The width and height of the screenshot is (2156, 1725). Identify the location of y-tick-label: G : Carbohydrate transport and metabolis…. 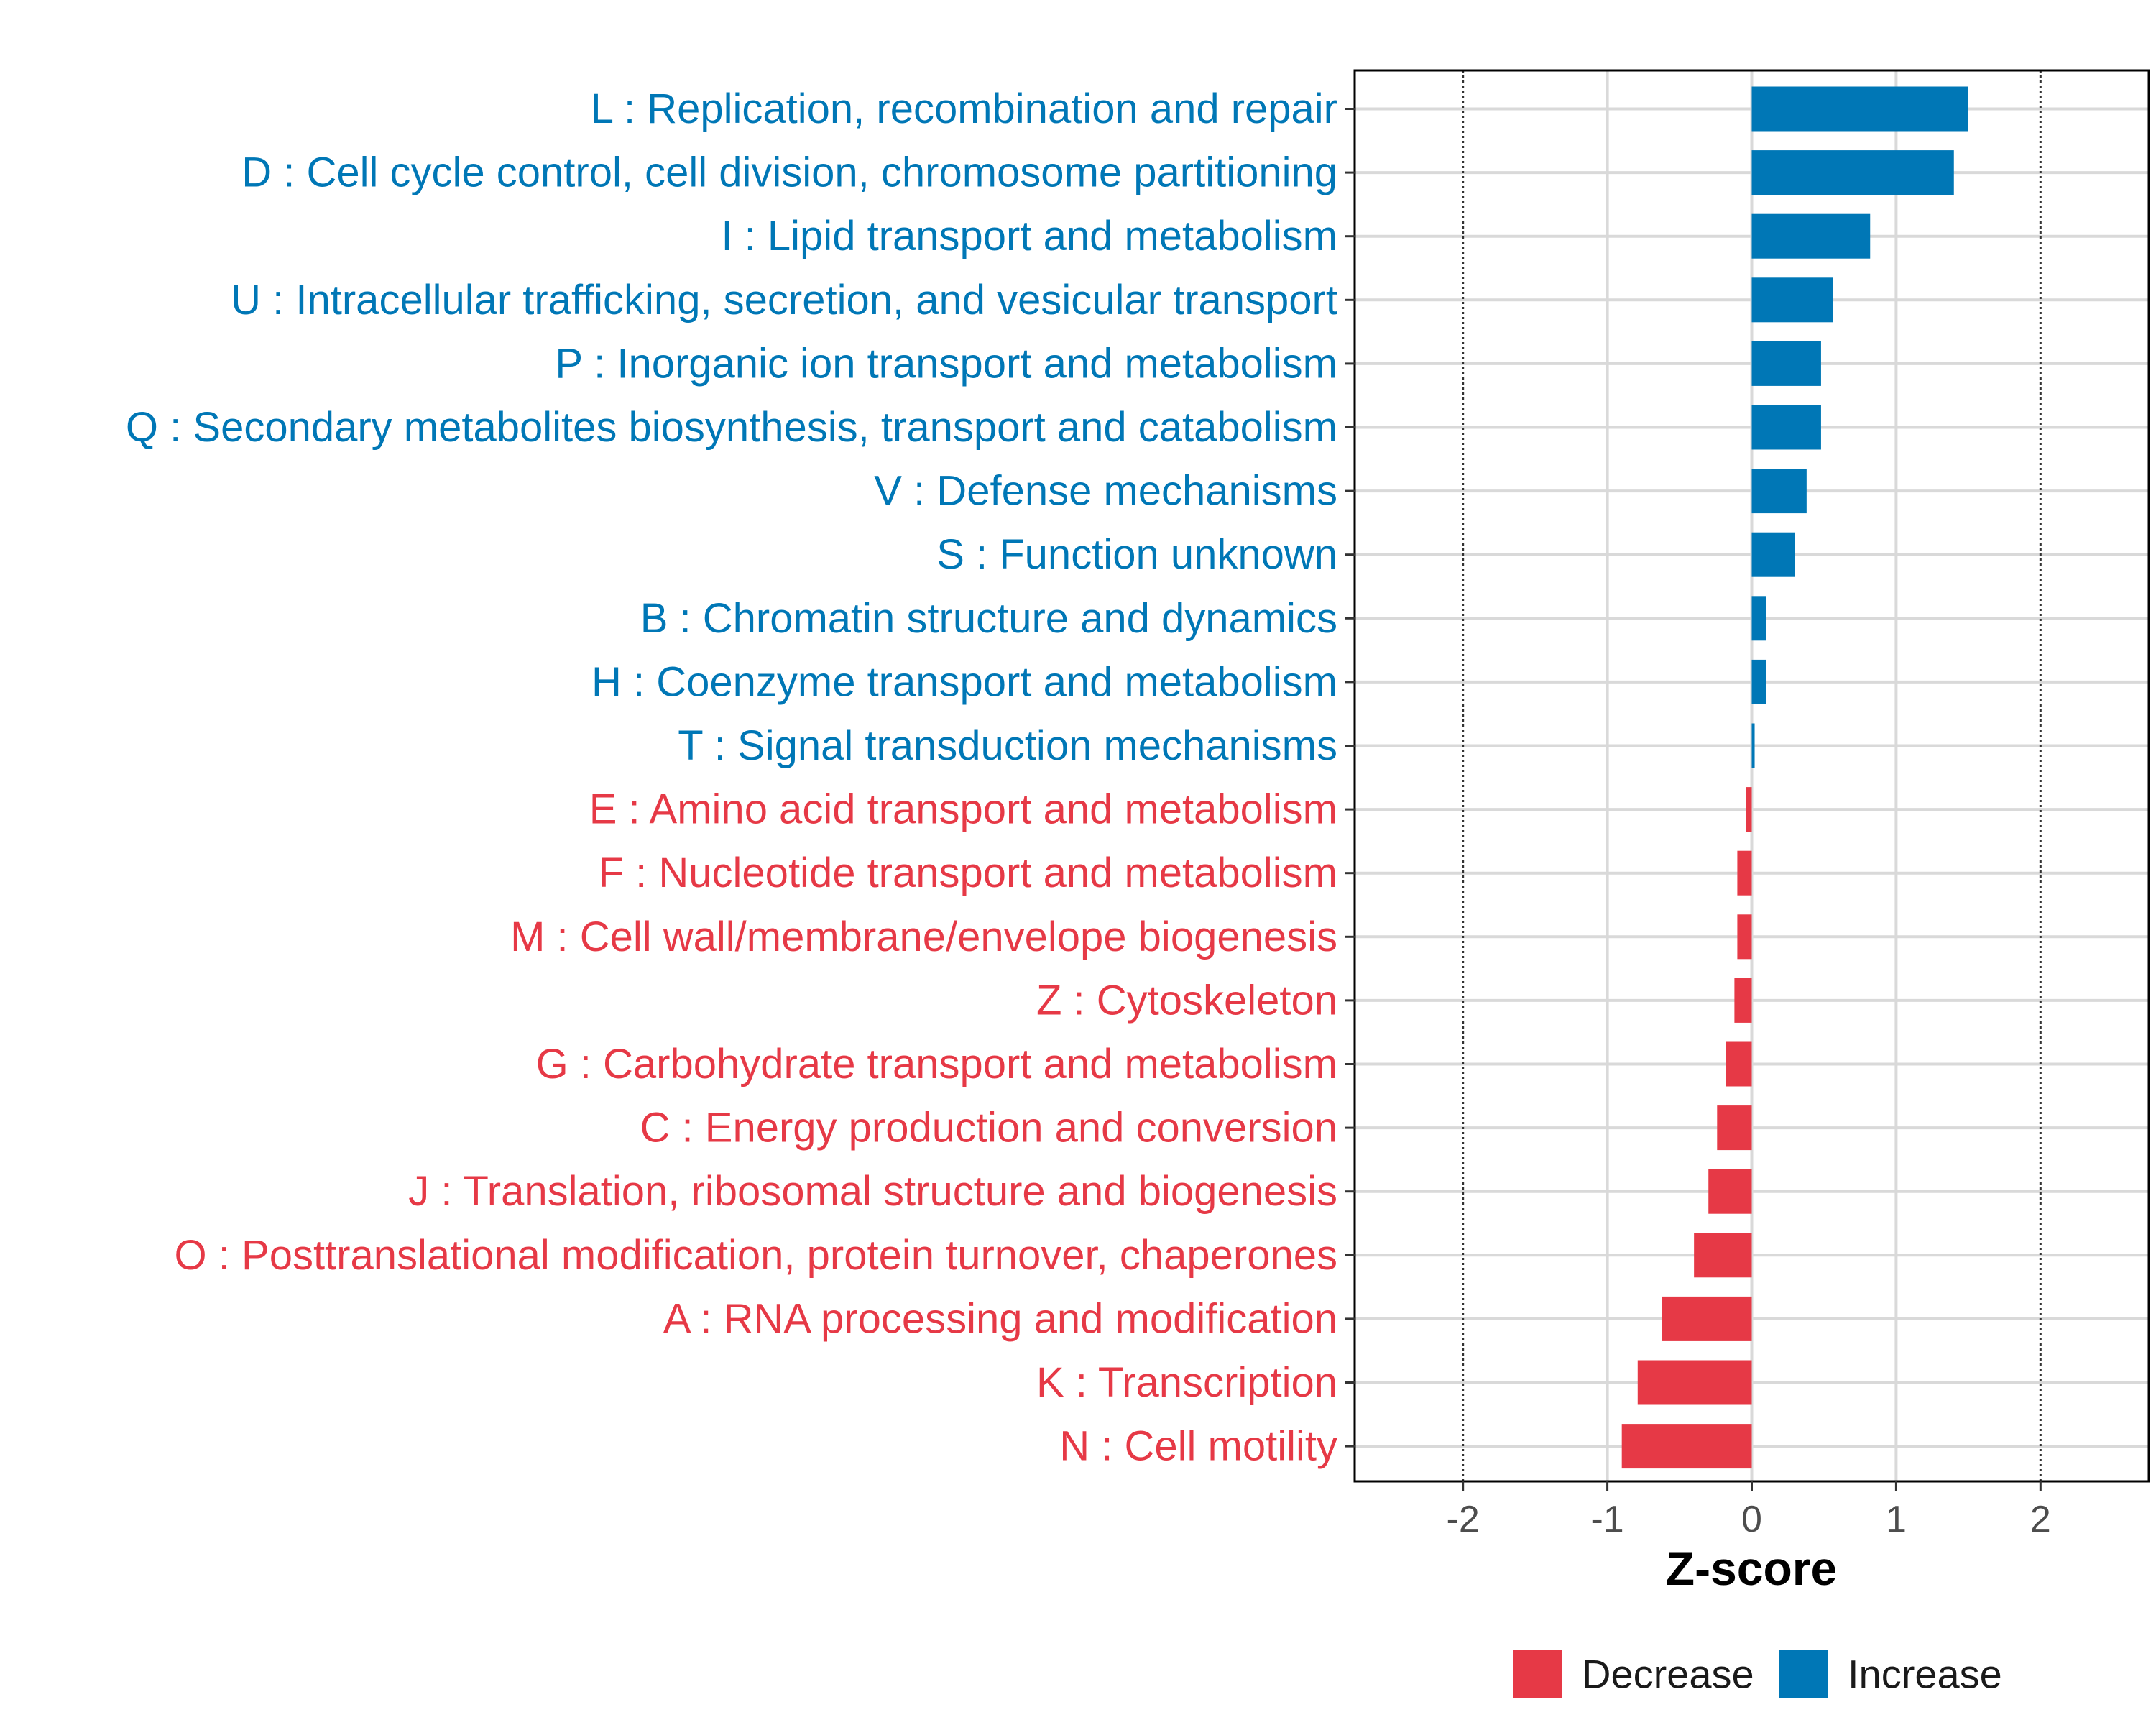
(937, 1064).